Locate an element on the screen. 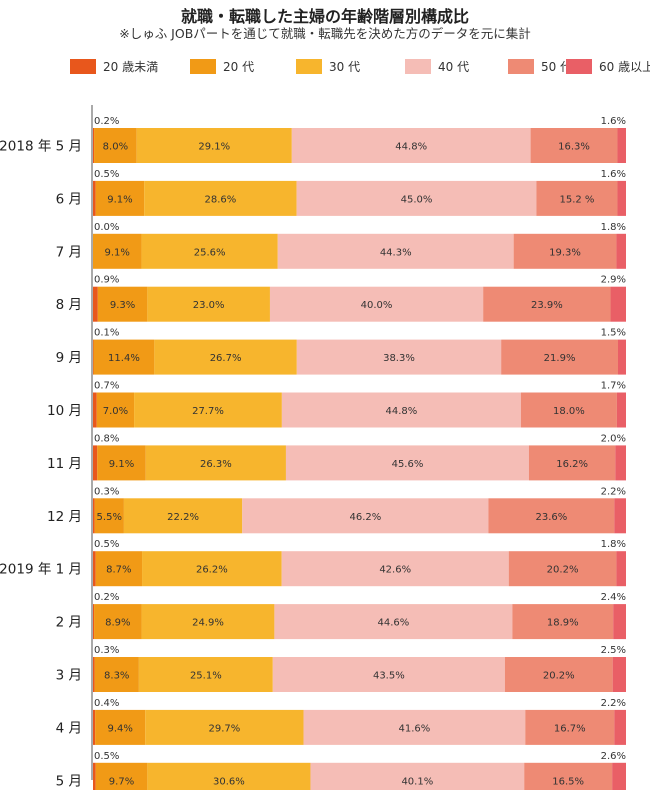 The image size is (650, 790). data-label: 8.0% is located at coordinates (115, 147).